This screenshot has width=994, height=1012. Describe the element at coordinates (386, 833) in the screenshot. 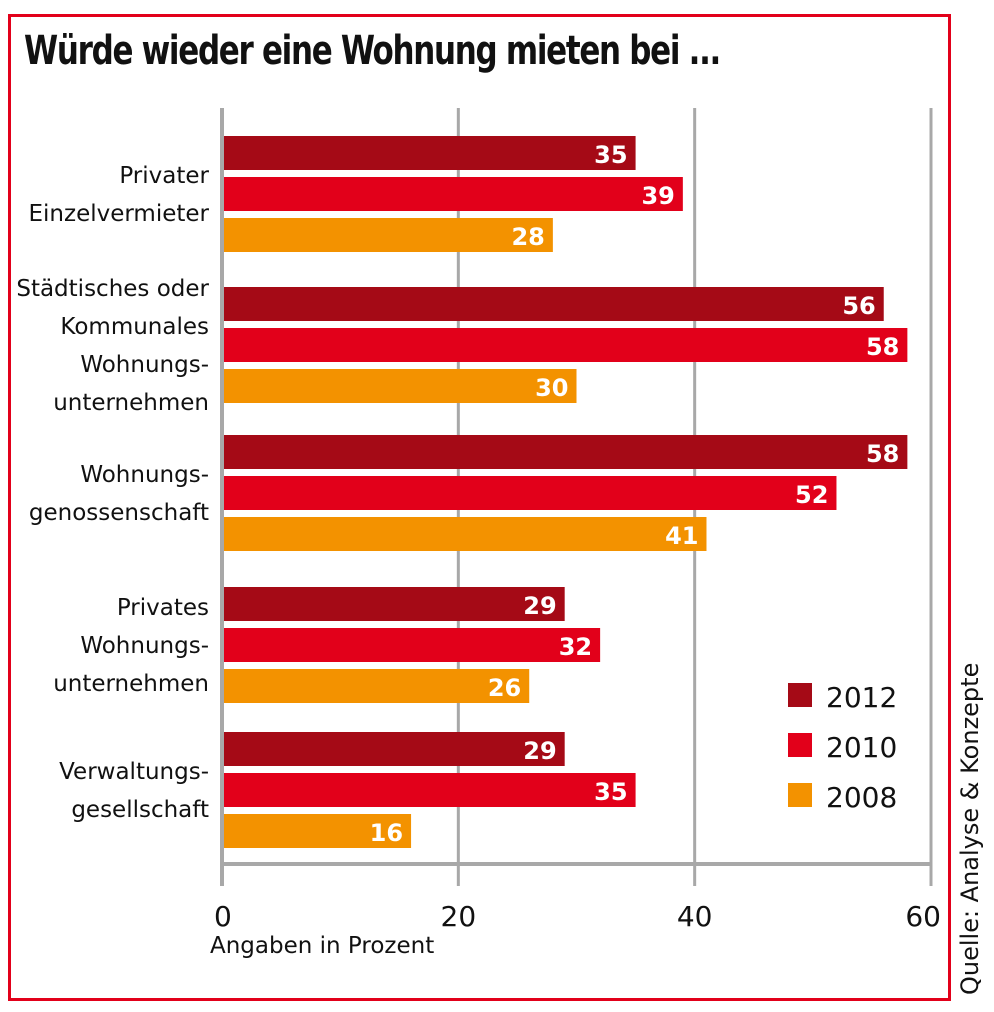

I see `bar-value-label: 16` at that location.